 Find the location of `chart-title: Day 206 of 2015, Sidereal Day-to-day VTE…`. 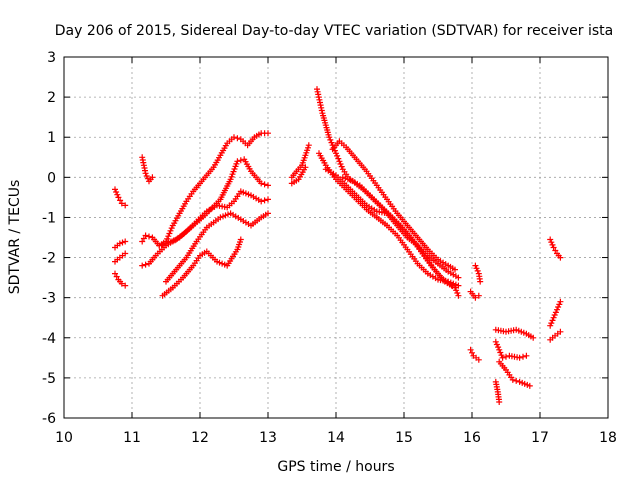

chart-title: Day 206 of 2015, Sidereal Day-to-day VTE… is located at coordinates (334, 31).